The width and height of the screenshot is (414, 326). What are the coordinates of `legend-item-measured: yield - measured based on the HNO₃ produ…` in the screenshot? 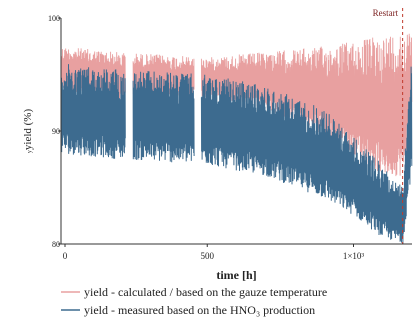 It's located at (188, 310).